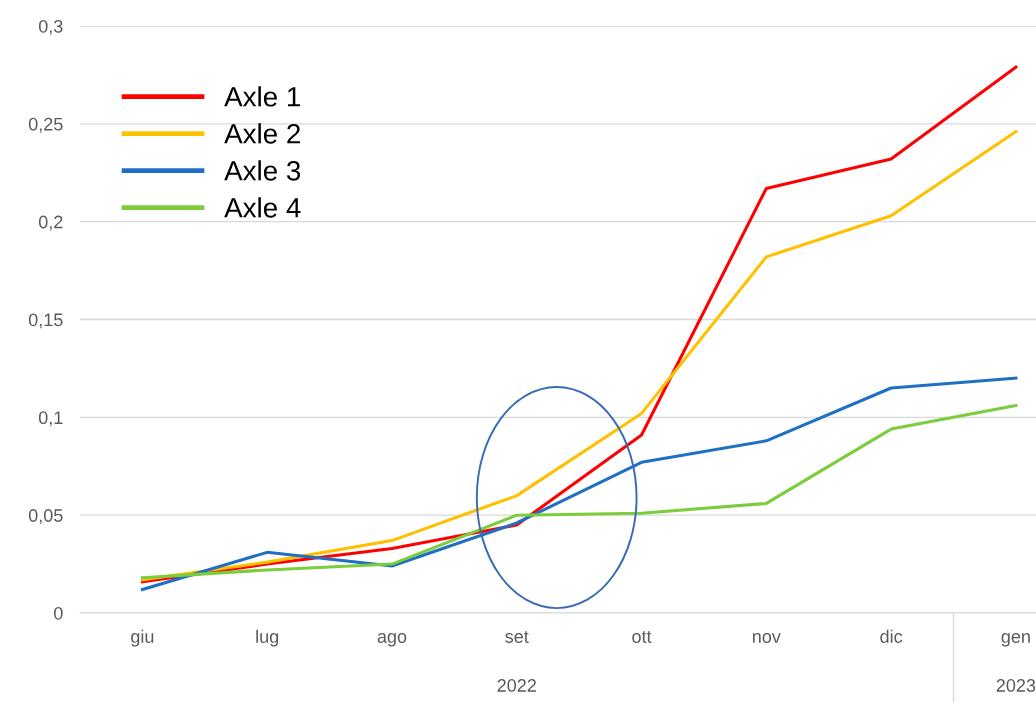 The image size is (1036, 710). I want to click on x-tick-label: gen, so click(1015, 640).